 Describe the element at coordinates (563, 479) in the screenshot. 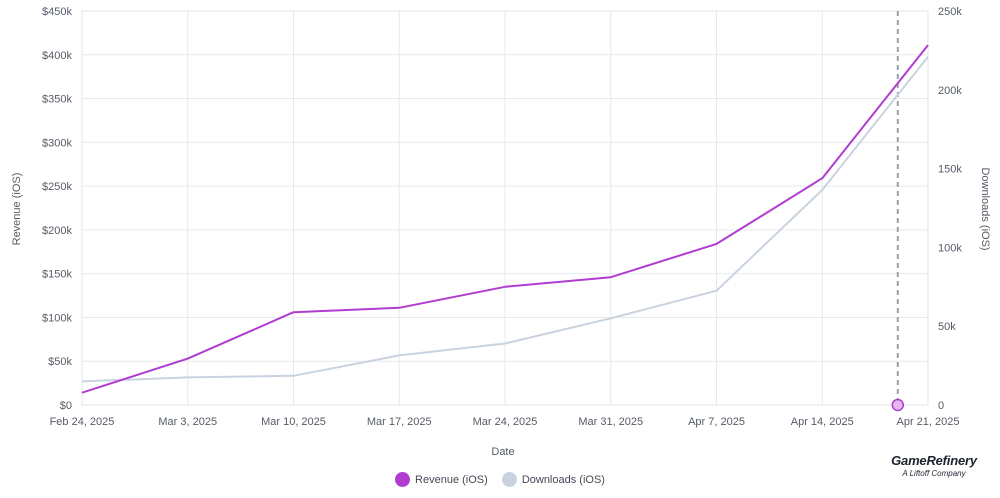

I see `legend-label-downloads: Downloads (iOS)` at that location.